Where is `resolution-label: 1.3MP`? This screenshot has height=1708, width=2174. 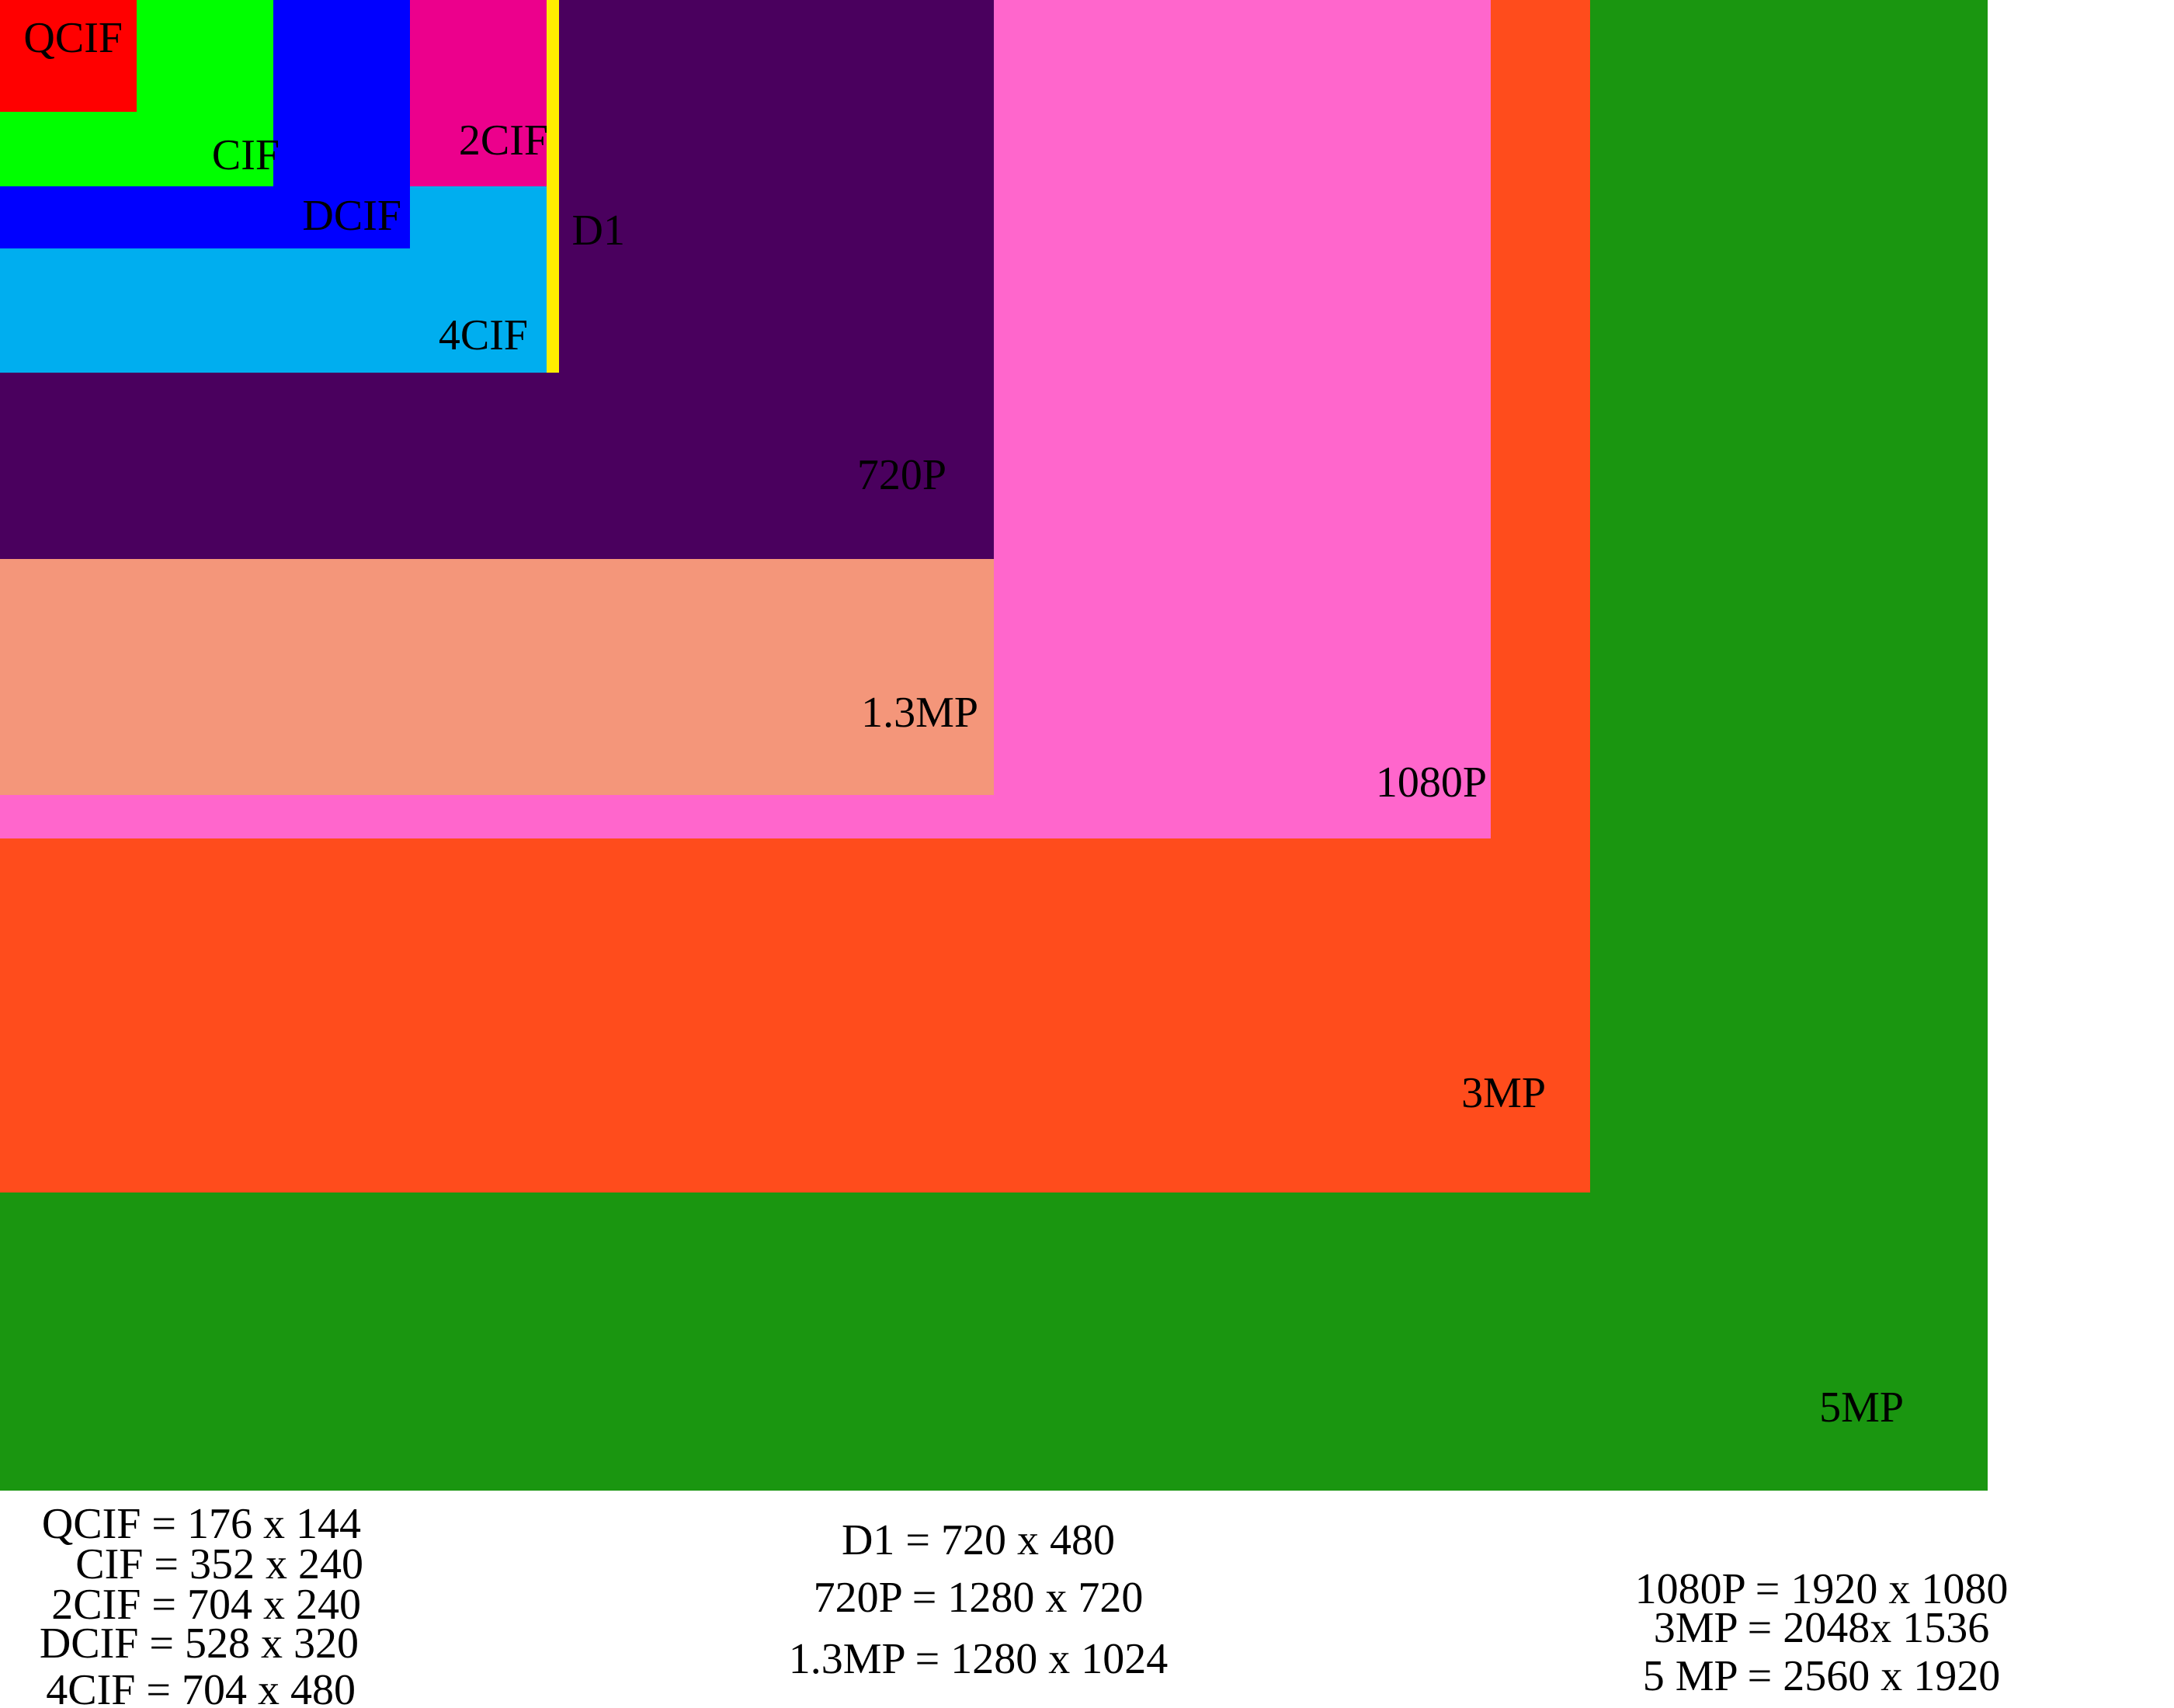
resolution-label: 1.3MP is located at coordinates (920, 713).